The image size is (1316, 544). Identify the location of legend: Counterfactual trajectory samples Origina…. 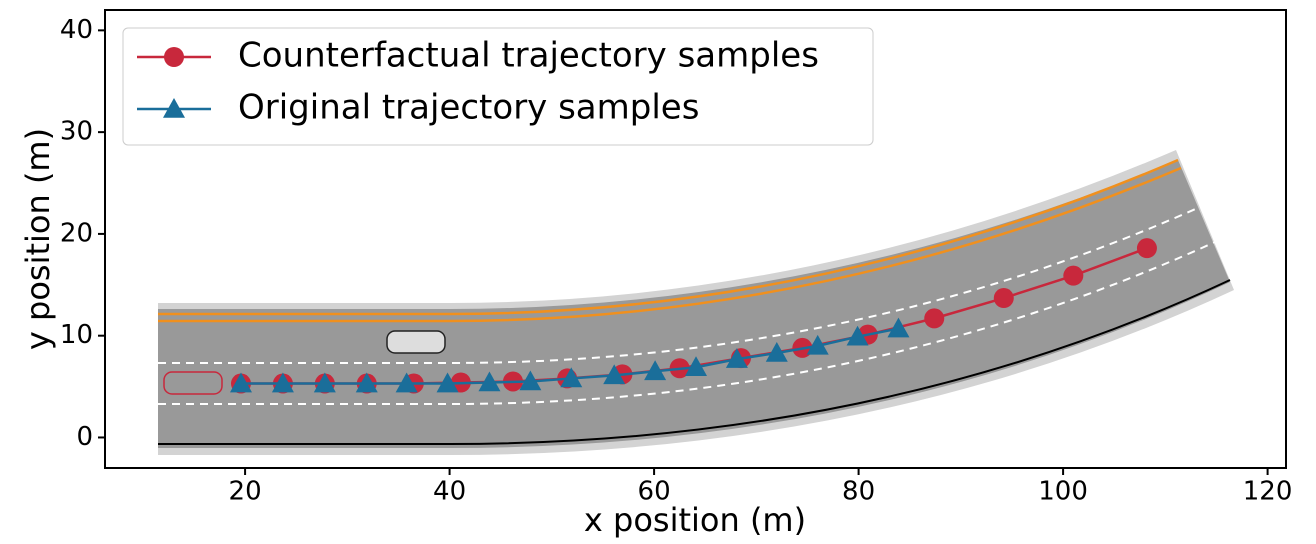
(498, 86).